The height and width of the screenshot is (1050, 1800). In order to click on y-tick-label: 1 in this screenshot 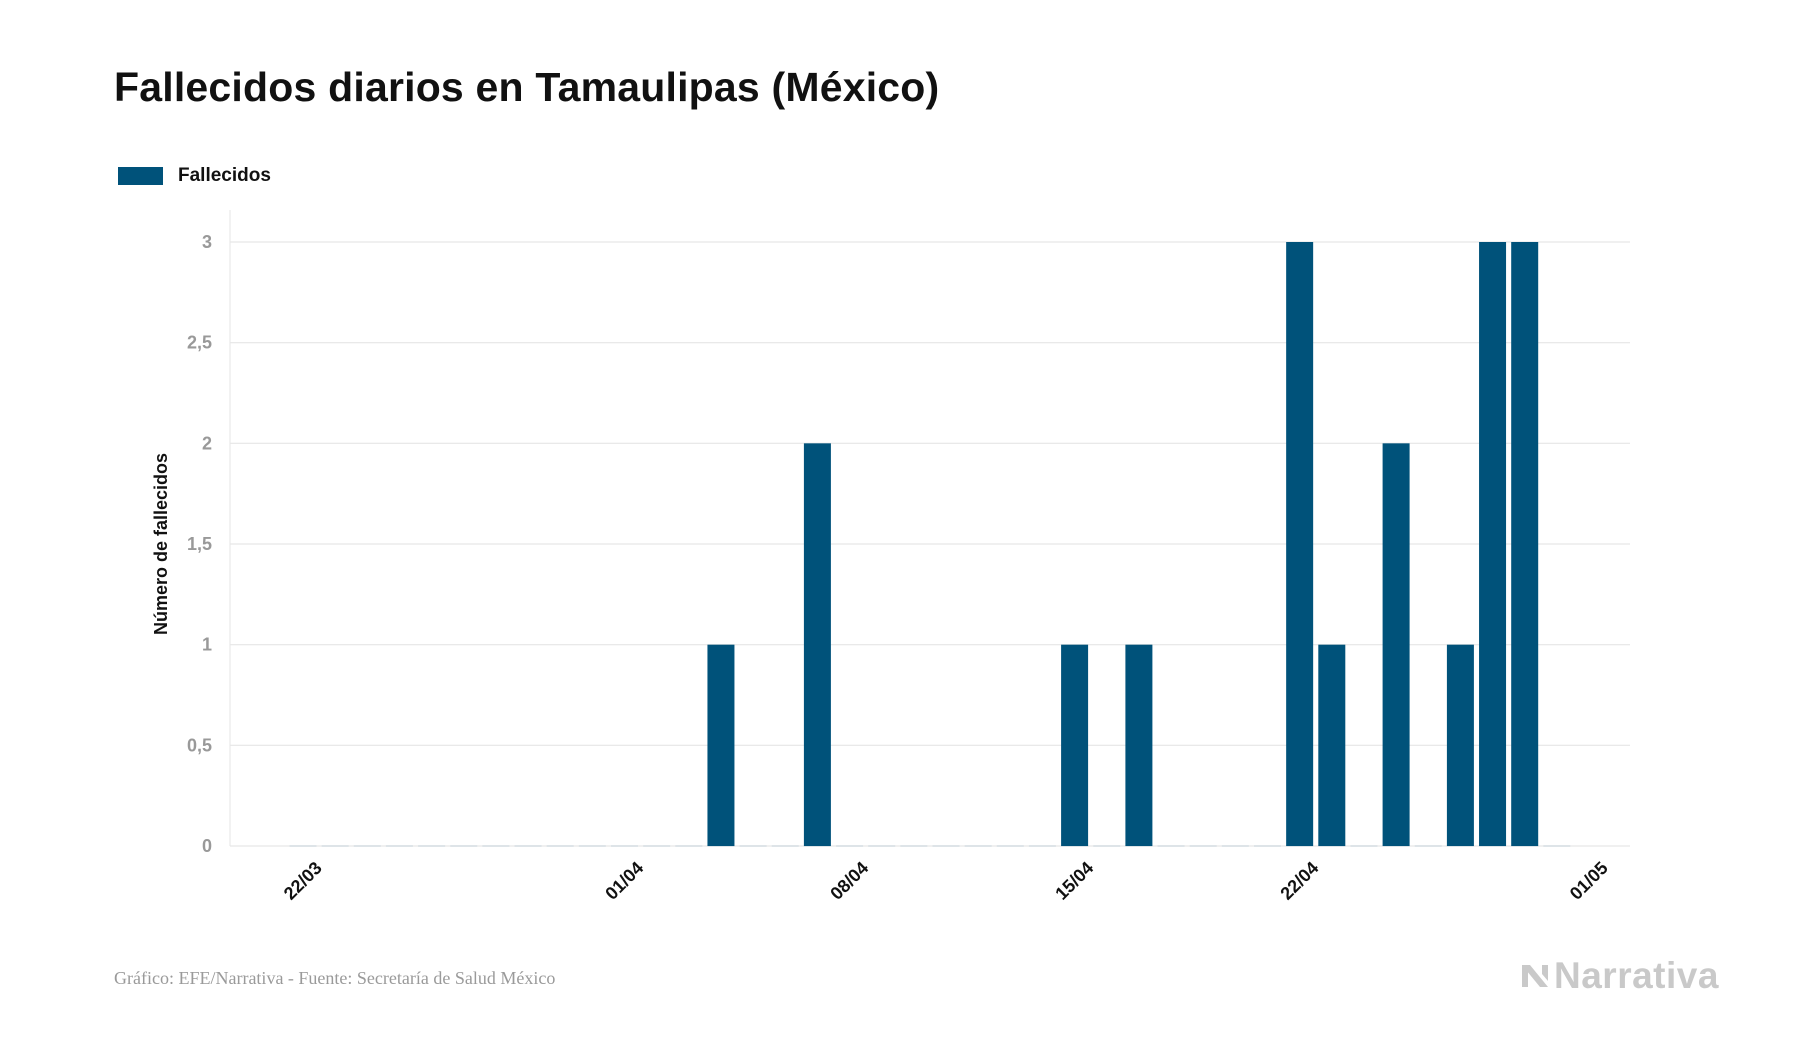, I will do `click(207, 645)`.